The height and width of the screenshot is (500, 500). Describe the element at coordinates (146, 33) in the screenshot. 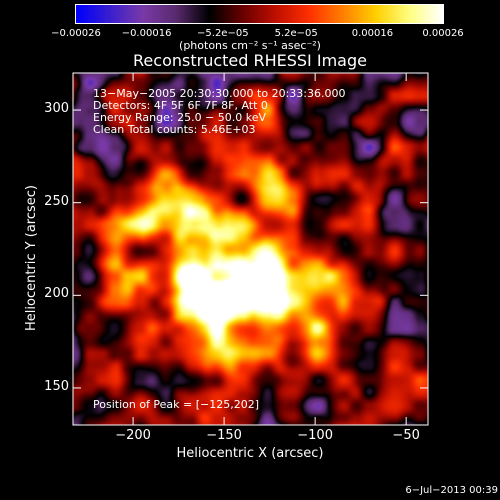

I see `colorbar-tick-label: −0.00016` at that location.